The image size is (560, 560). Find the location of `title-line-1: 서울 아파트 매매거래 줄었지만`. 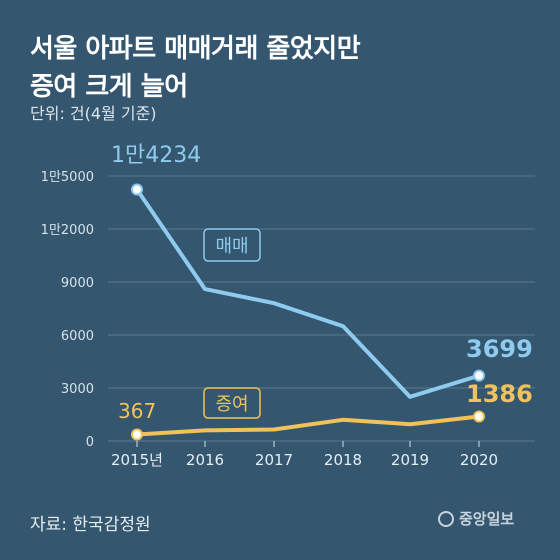

title-line-1: 서울 아파트 매매거래 줄었지만 is located at coordinates (195, 49).